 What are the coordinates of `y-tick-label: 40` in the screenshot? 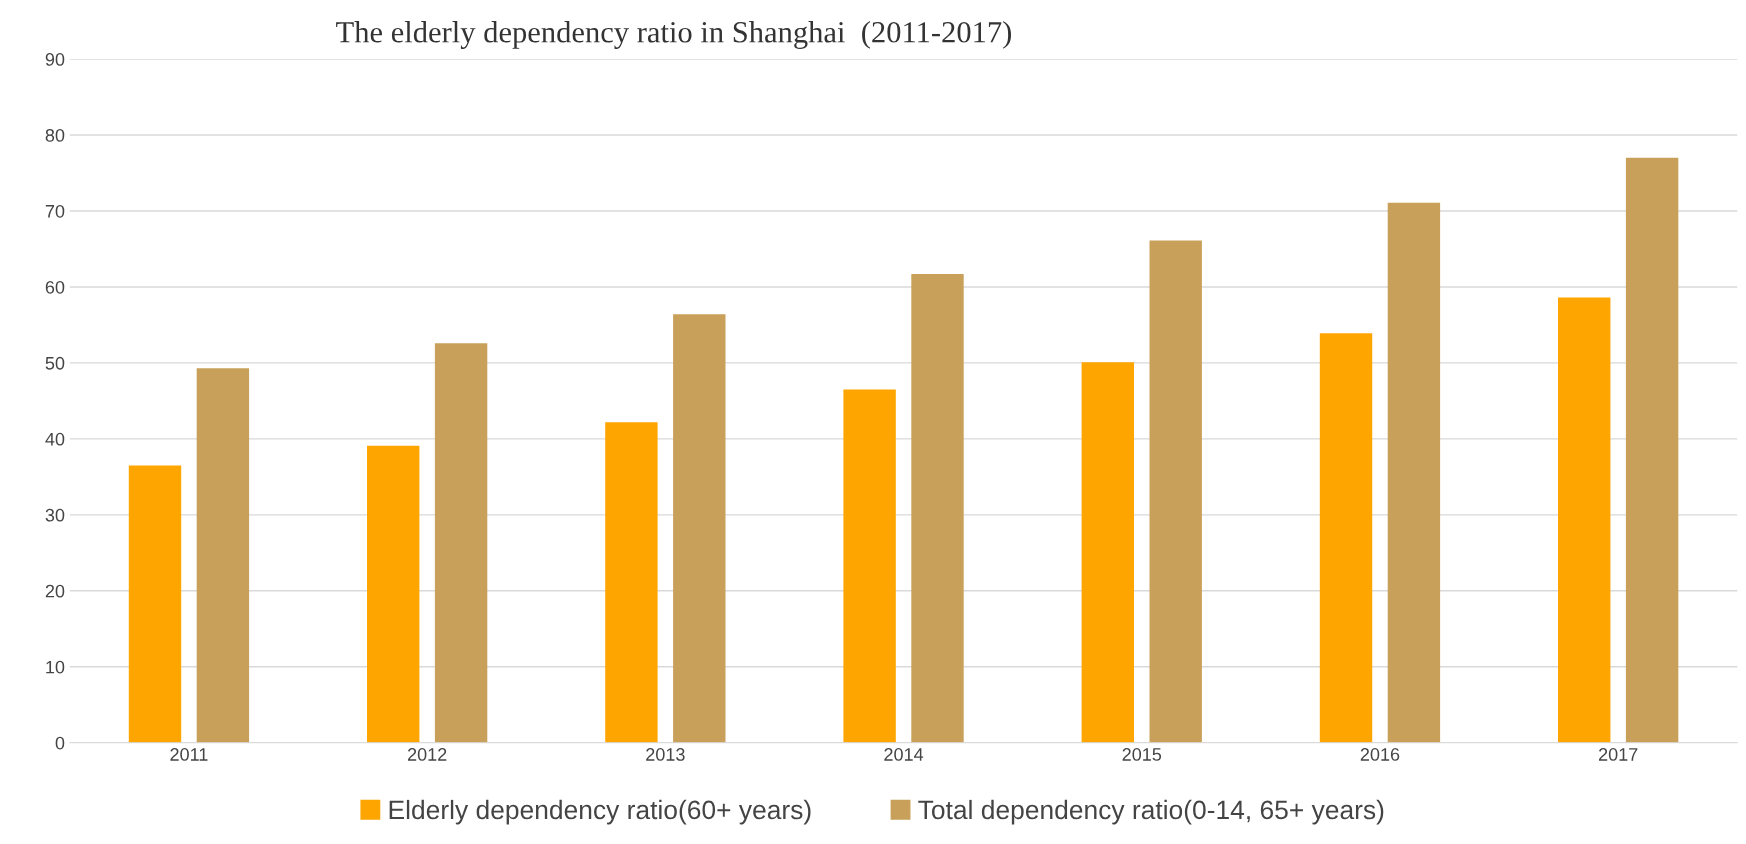 It's located at (55, 439).